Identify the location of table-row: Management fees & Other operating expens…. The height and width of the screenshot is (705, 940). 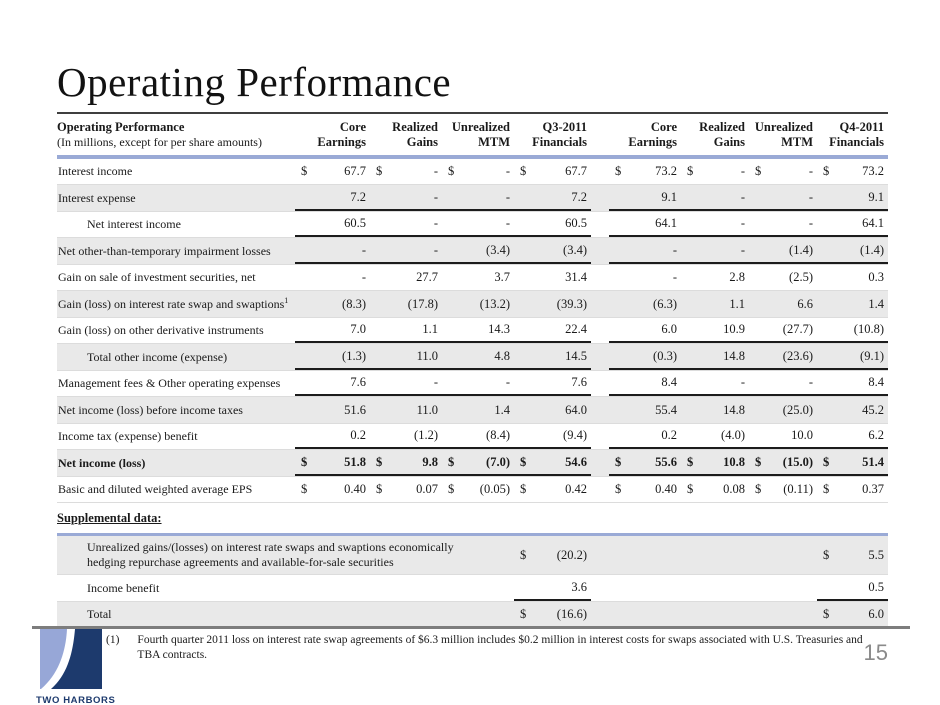
(472, 384).